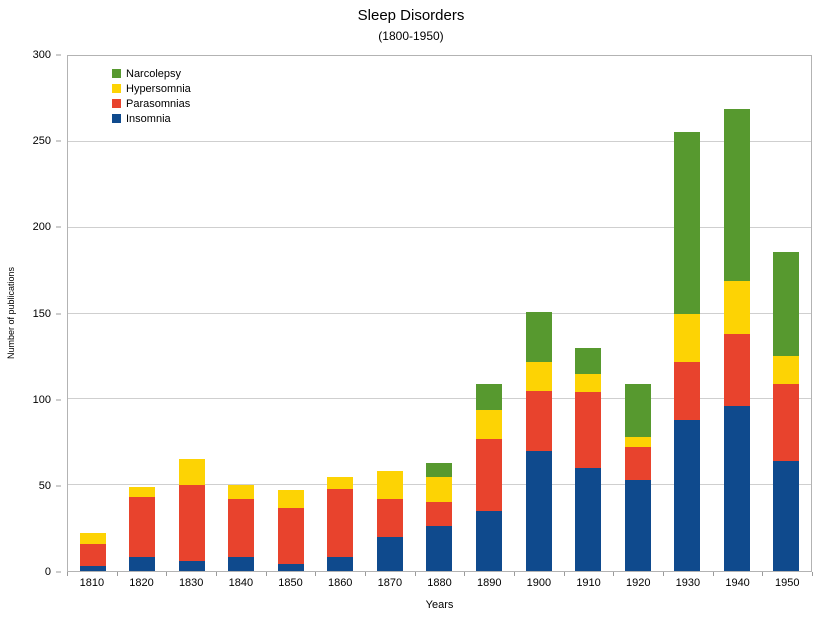 The width and height of the screenshot is (822, 624). Describe the element at coordinates (116, 73) in the screenshot. I see `legend-swatch-narcolepsy` at that location.